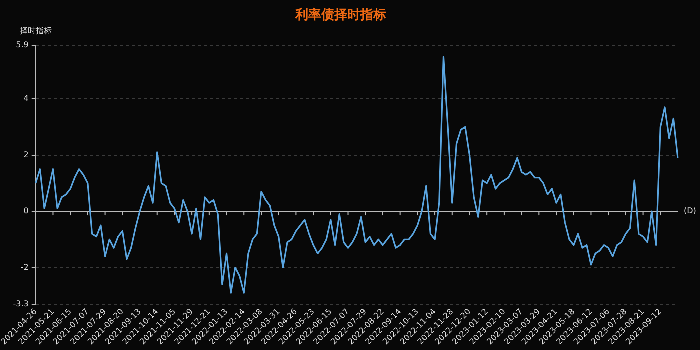 The width and height of the screenshot is (700, 350). Describe the element at coordinates (24, 267) in the screenshot. I see `y-tick-label: -2` at that location.